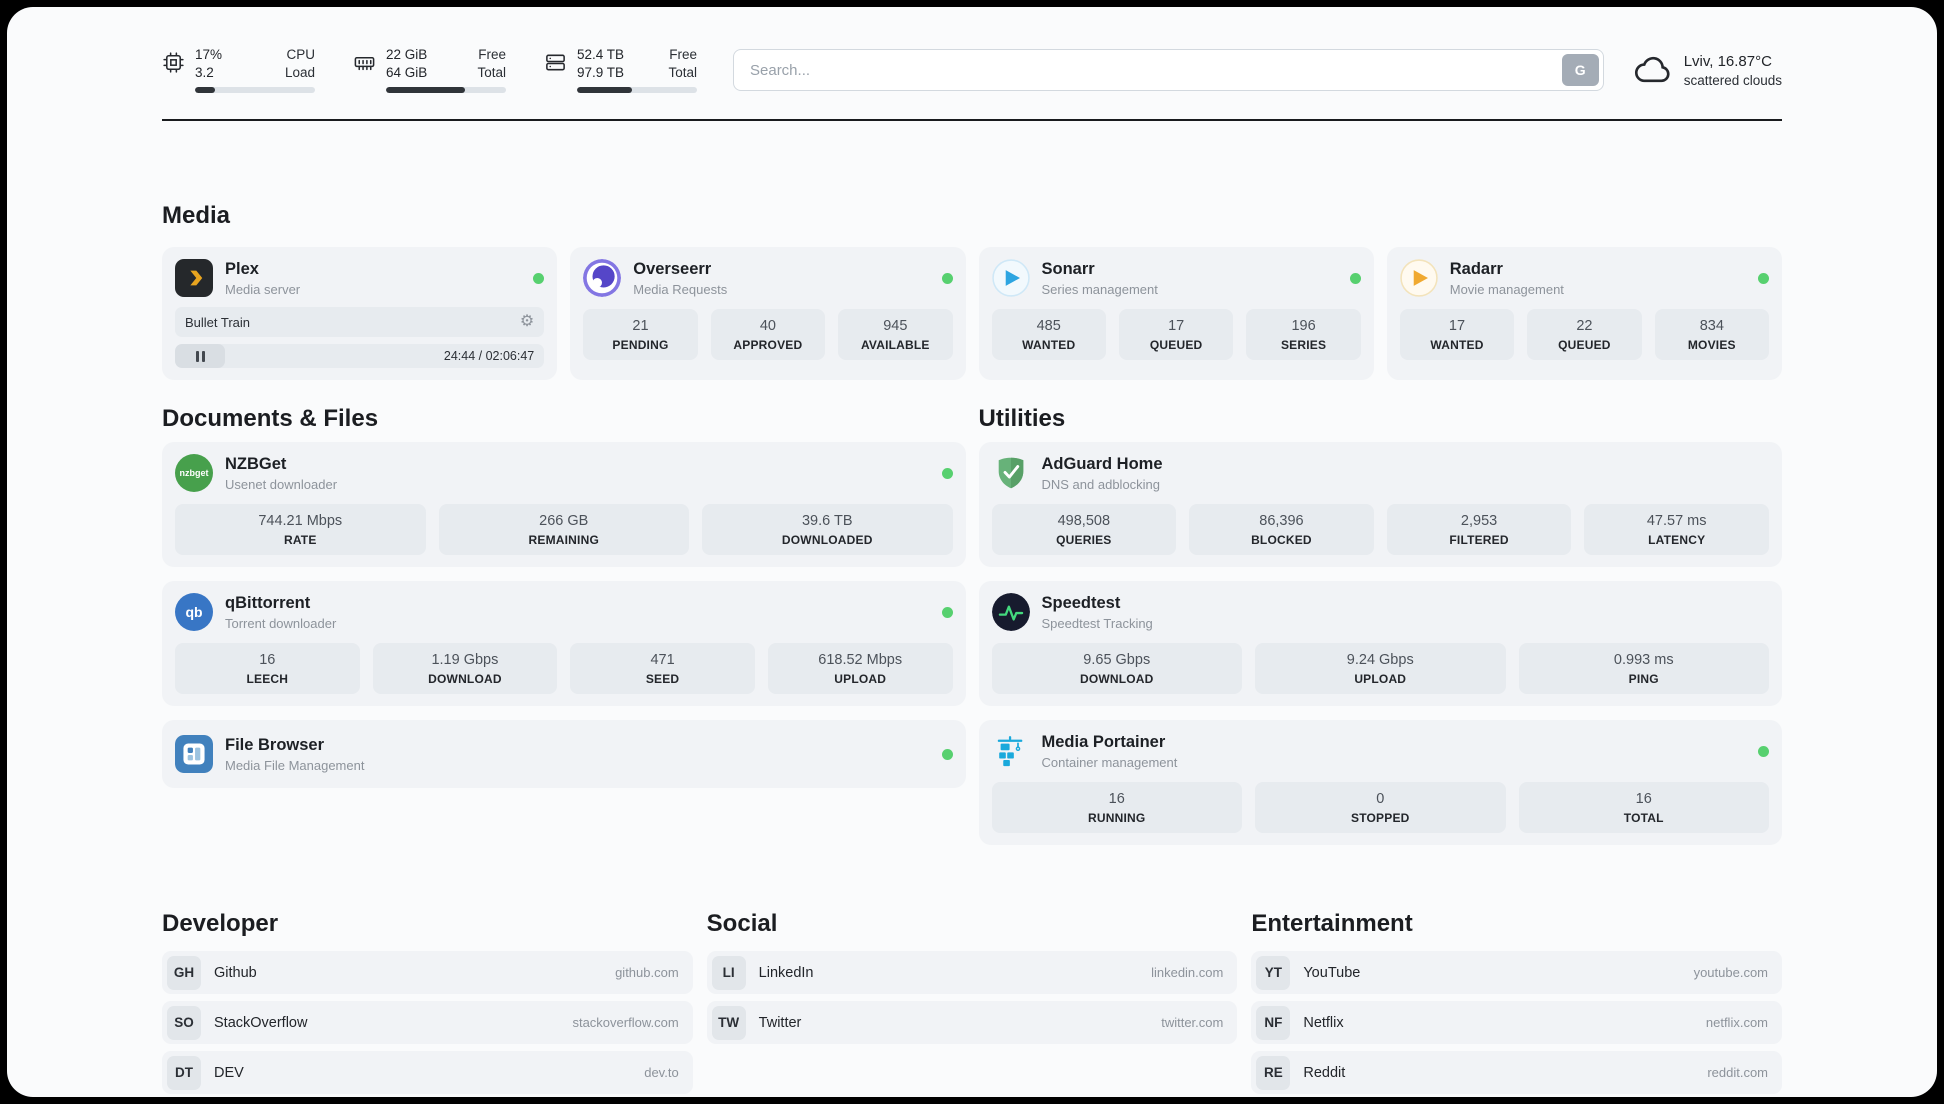 The height and width of the screenshot is (1104, 1944). Describe the element at coordinates (491, 72) in the screenshot. I see `memory-total-label: Total` at that location.